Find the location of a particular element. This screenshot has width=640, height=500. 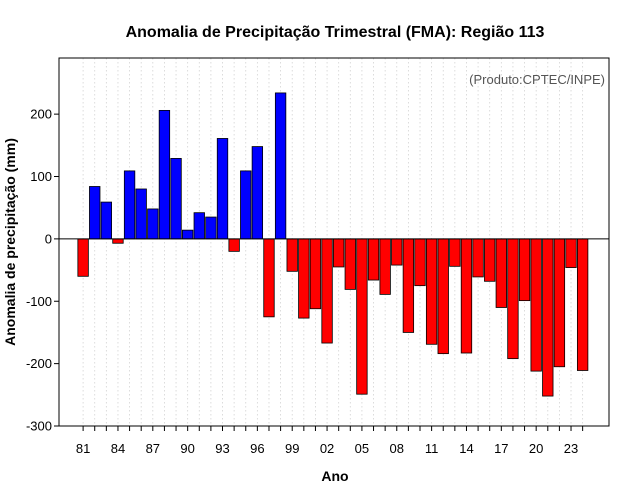

bar-1988 is located at coordinates (164, 174).